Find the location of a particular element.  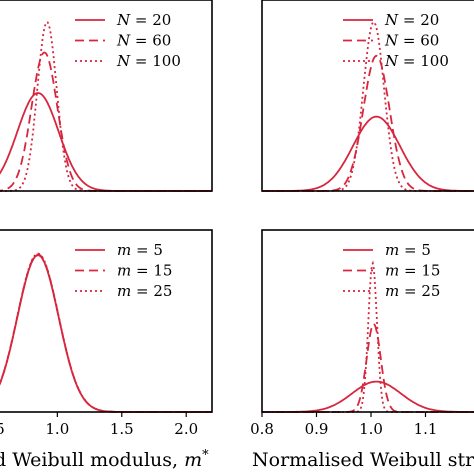

x-tick-label: 1.5 is located at coordinates (122, 429).